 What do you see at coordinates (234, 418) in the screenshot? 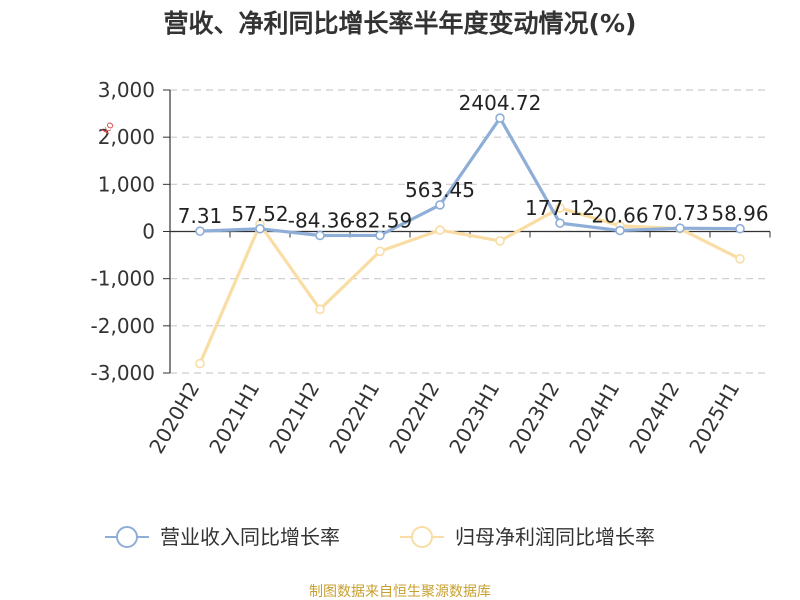
I see `x-tick-label: 2021H1` at bounding box center [234, 418].